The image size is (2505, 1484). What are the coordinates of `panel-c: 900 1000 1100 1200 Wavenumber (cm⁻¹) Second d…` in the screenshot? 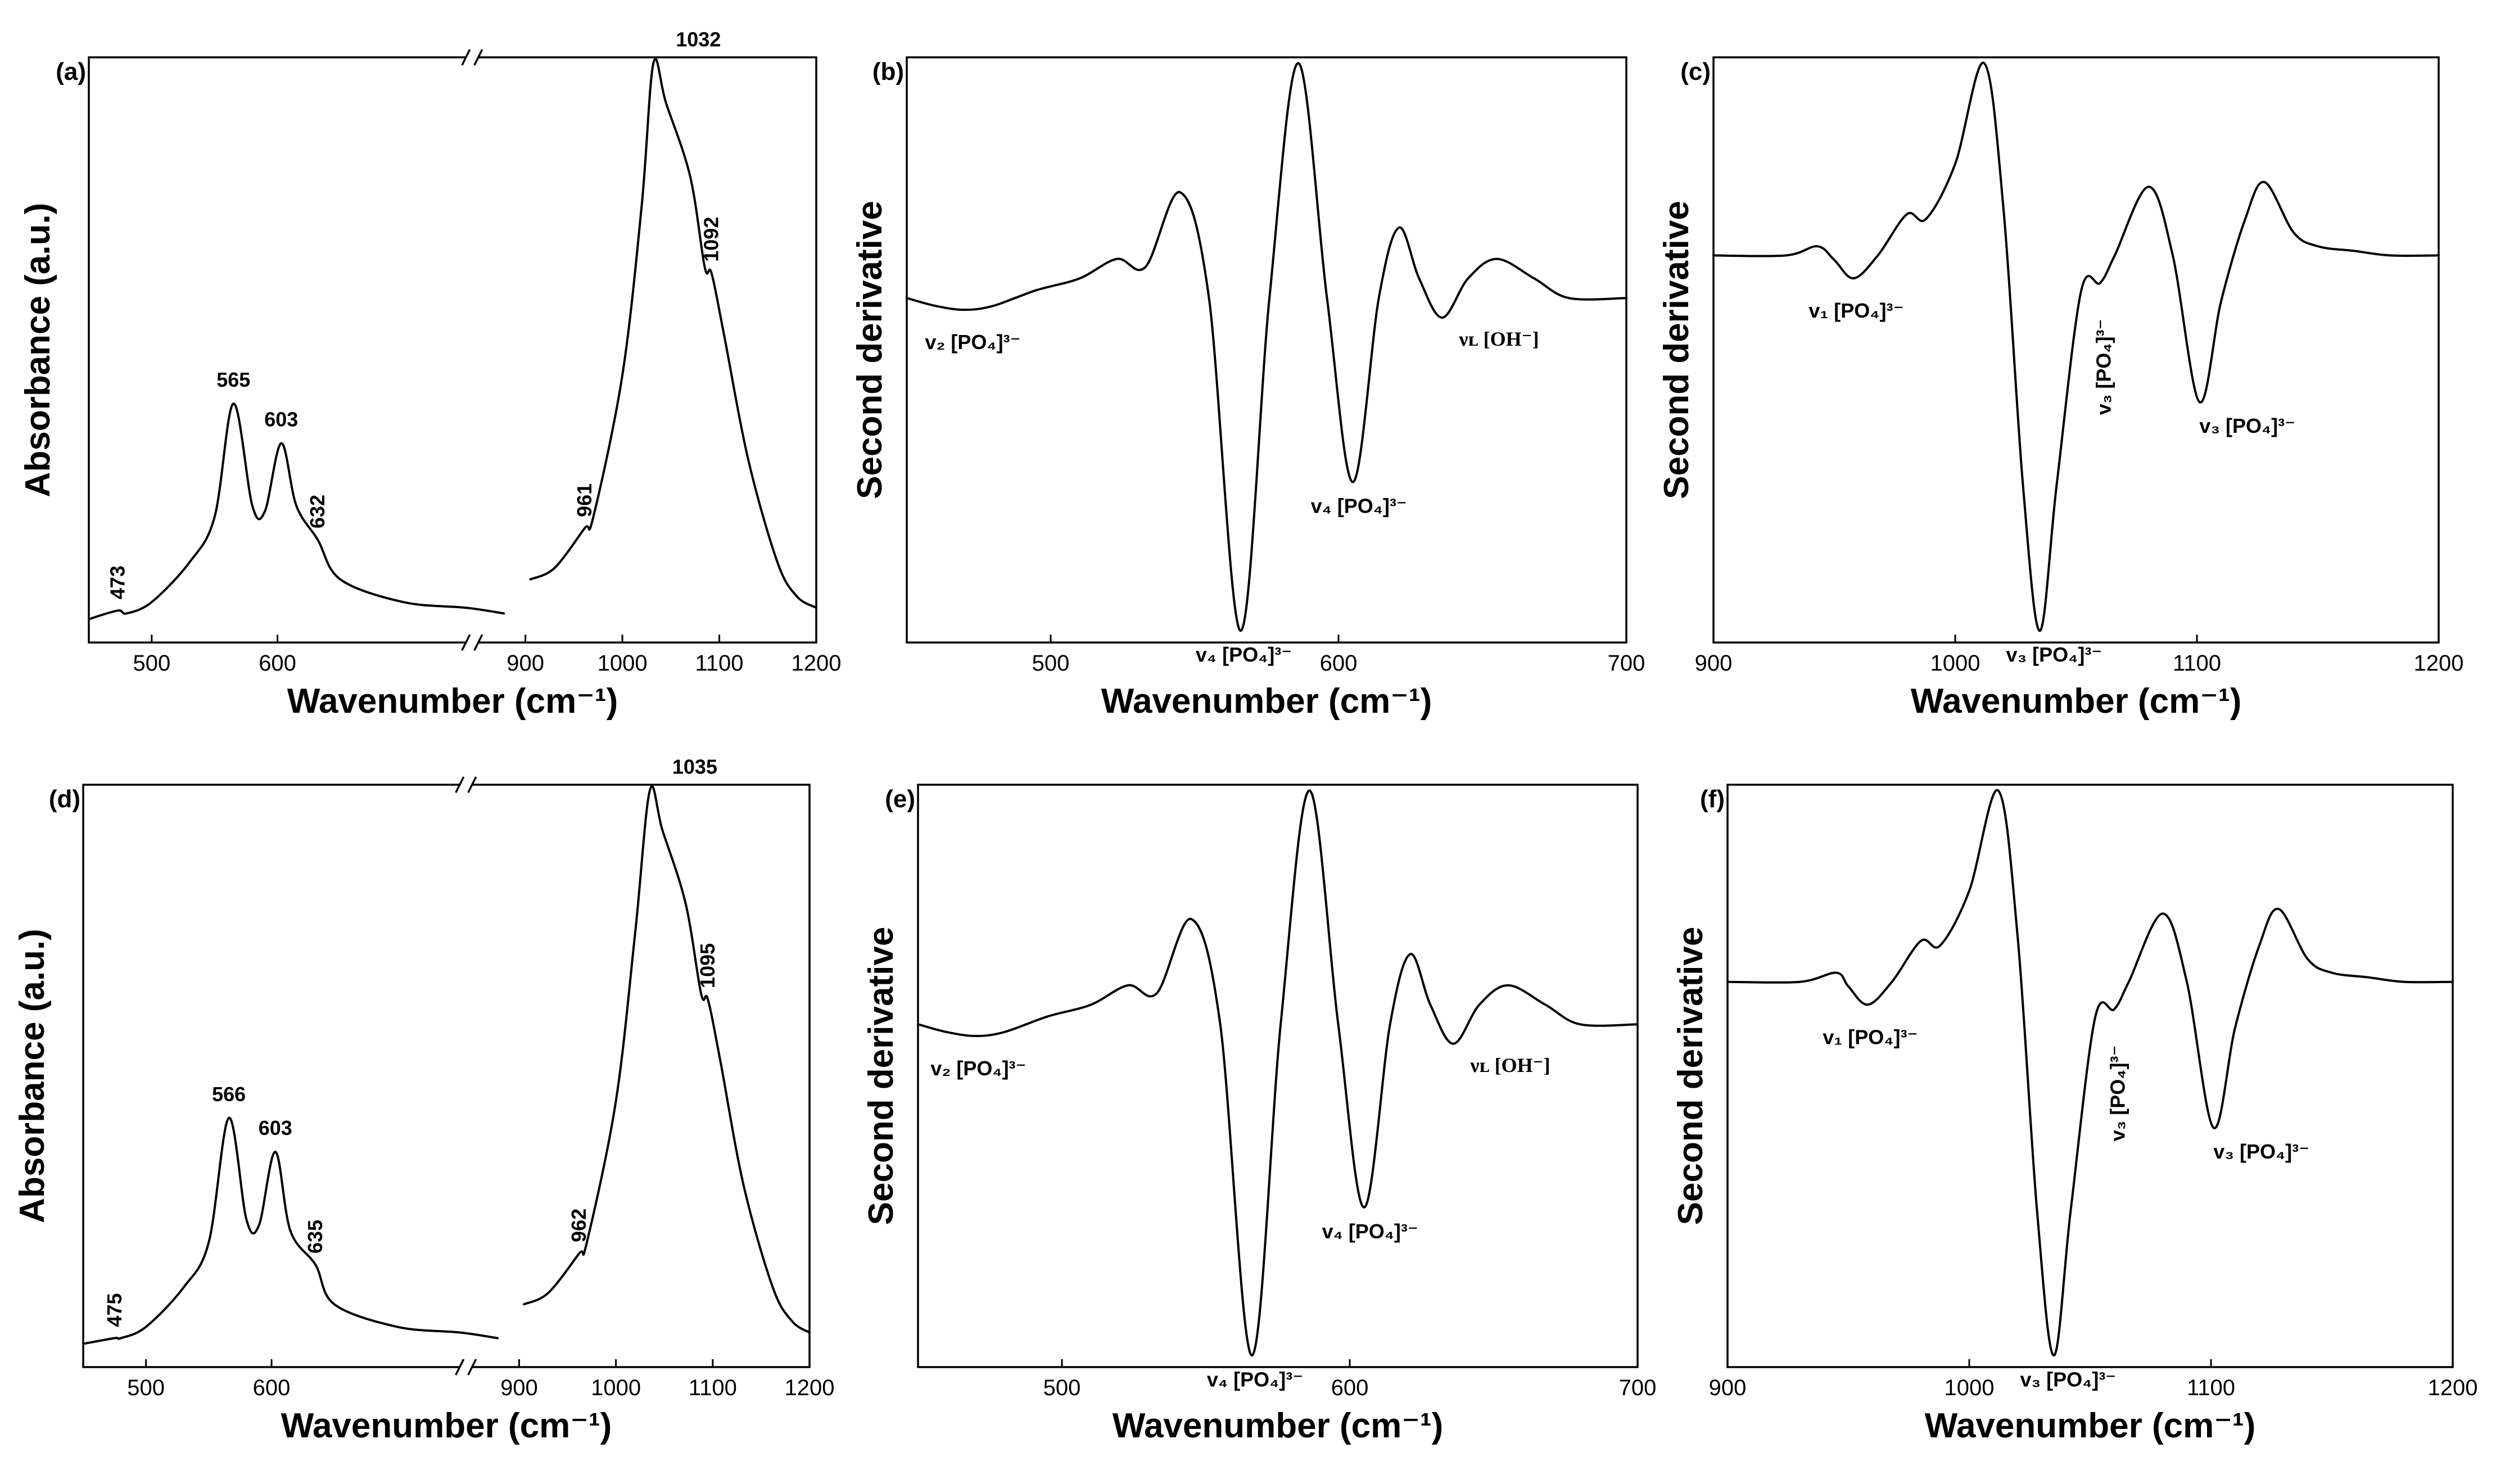 It's located at (2060, 388).